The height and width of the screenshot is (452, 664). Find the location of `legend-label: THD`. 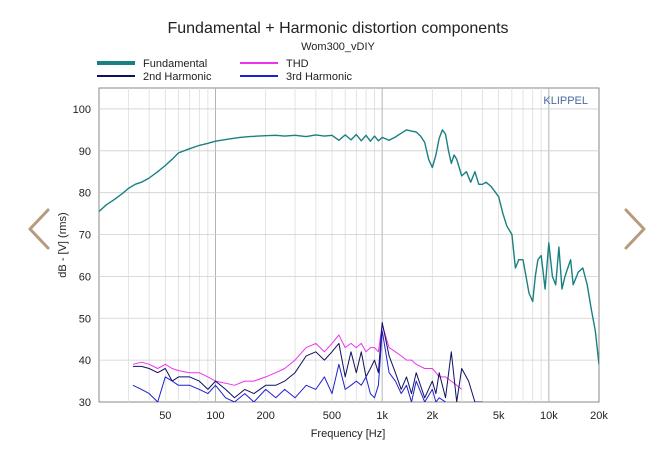

legend-label: THD is located at coordinates (297, 64).